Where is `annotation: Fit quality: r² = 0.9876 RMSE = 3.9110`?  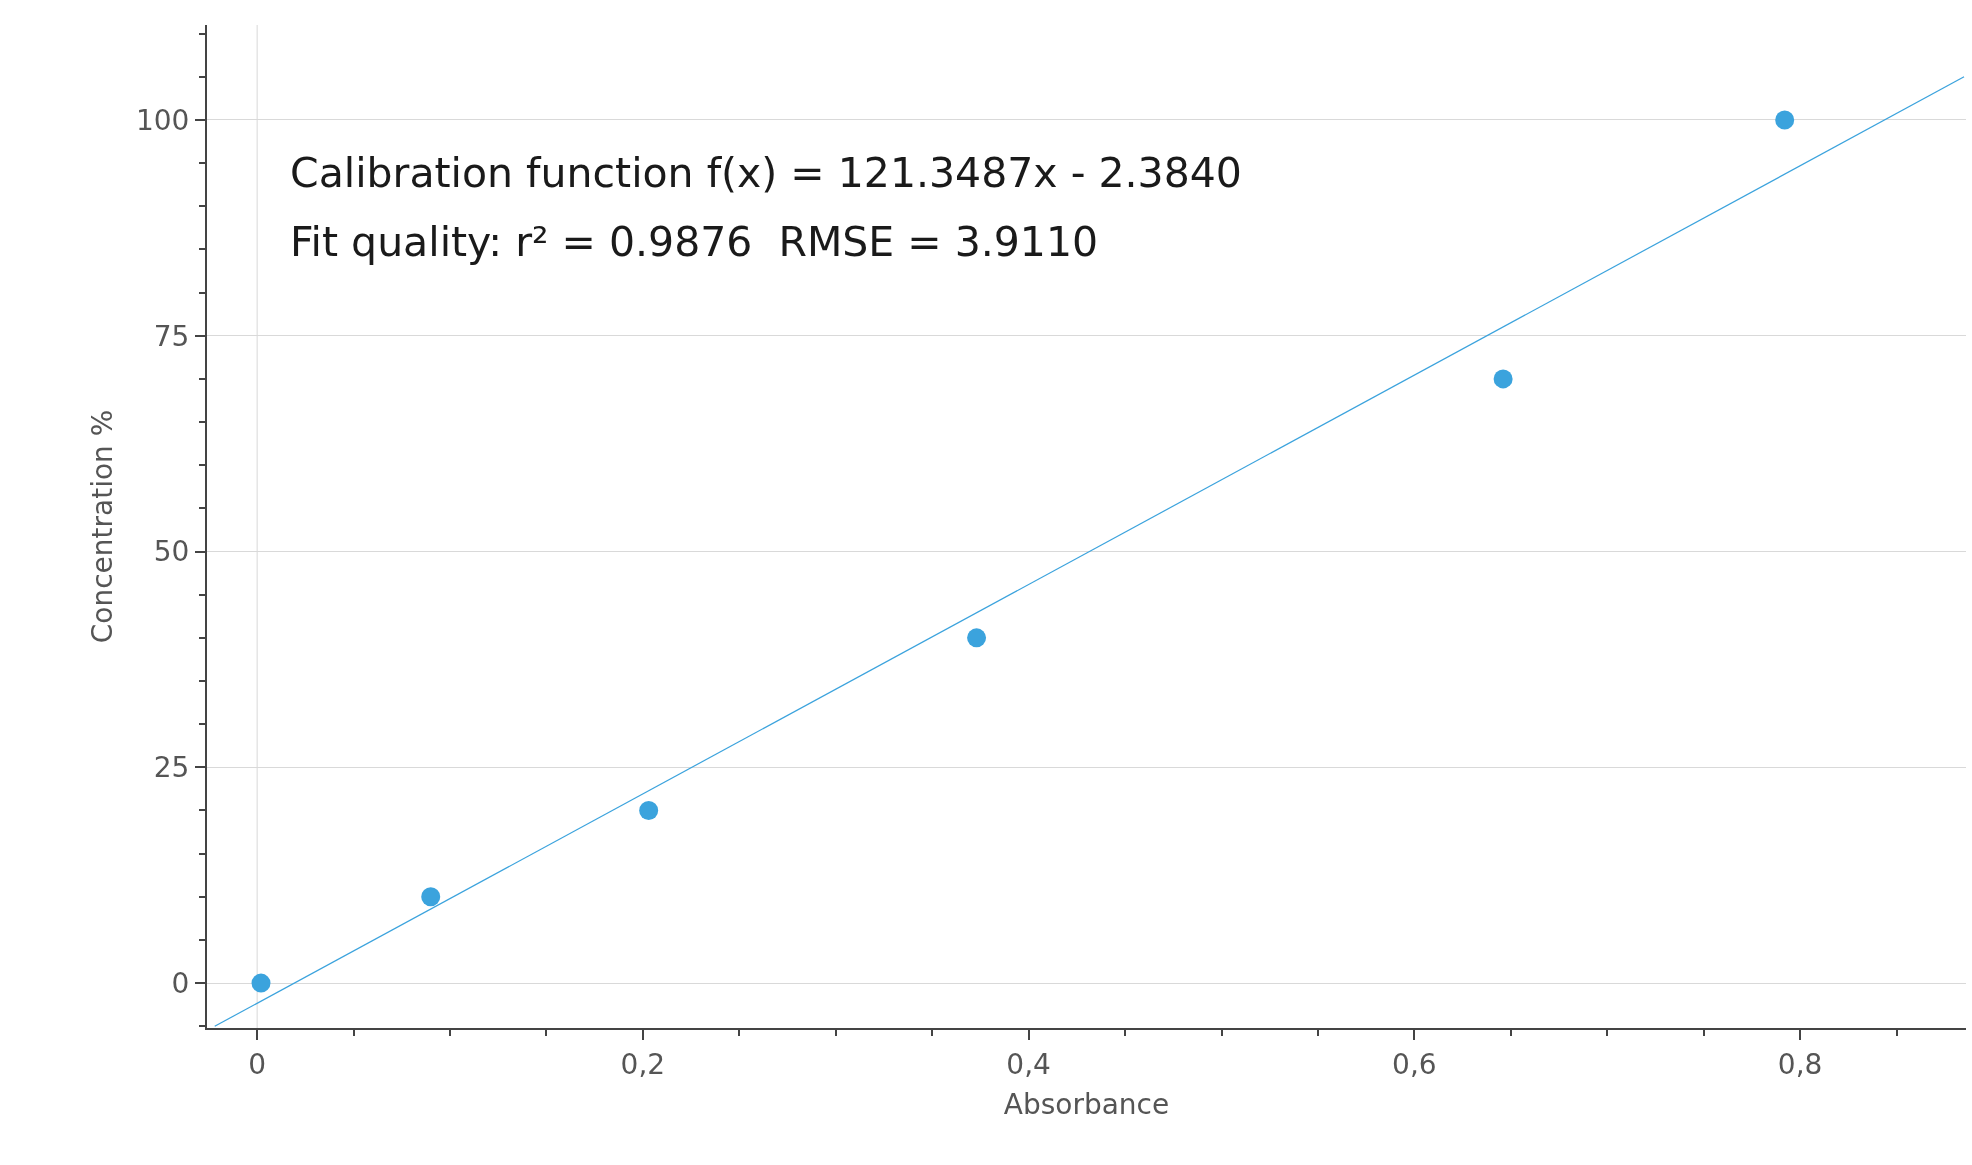
annotation: Fit quality: r² = 0.9876 RMSE = 3.9110 is located at coordinates (694, 242).